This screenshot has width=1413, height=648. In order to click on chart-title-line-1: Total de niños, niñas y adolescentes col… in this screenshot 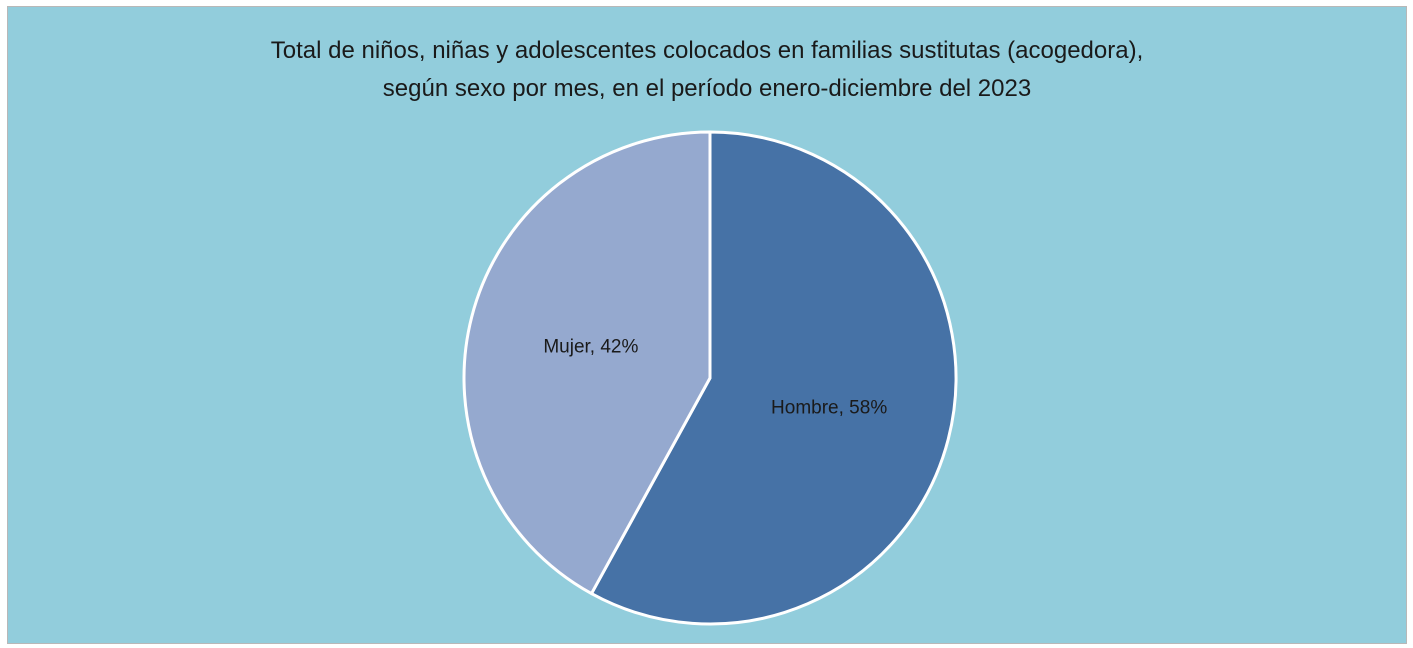, I will do `click(707, 50)`.